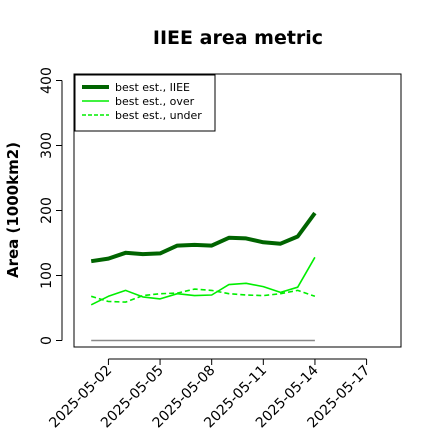 Image resolution: width=440 pixels, height=440 pixels. I want to click on y-tick-label-4: 400, so click(47, 80).